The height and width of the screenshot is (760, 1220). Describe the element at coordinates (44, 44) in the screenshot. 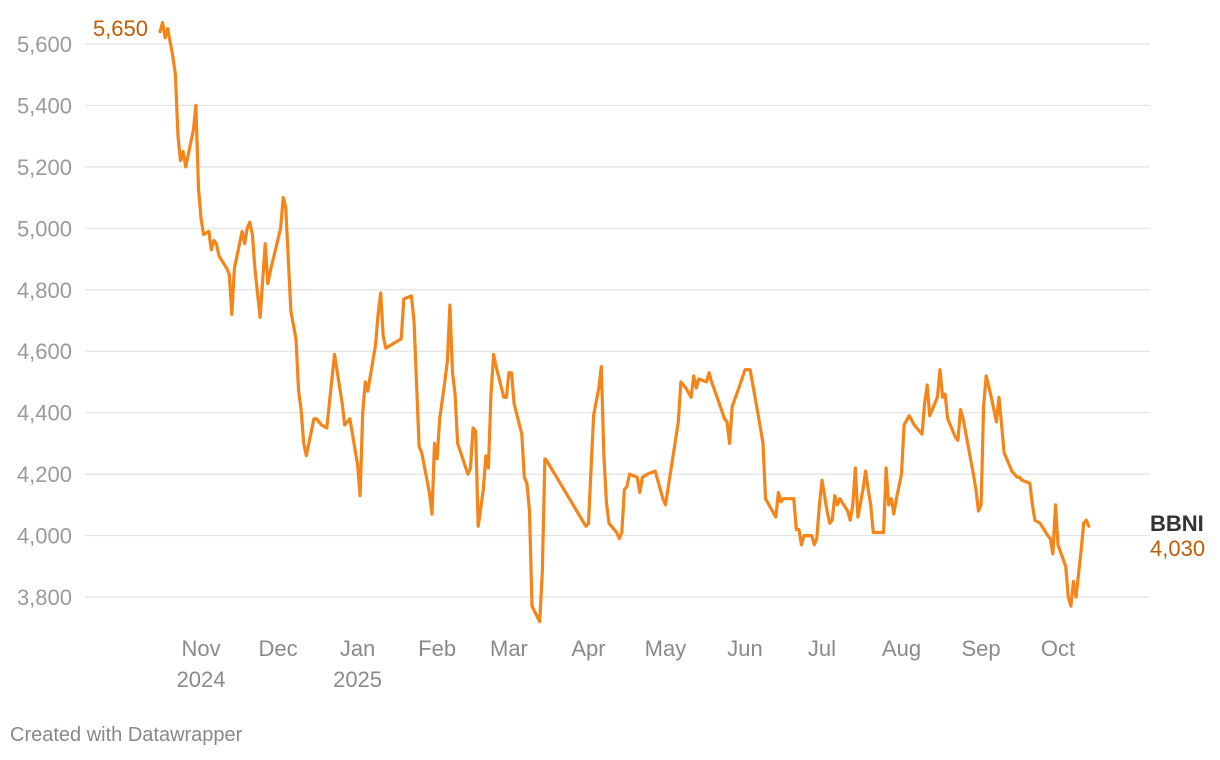

I see `y-tick-label: 5,600` at that location.